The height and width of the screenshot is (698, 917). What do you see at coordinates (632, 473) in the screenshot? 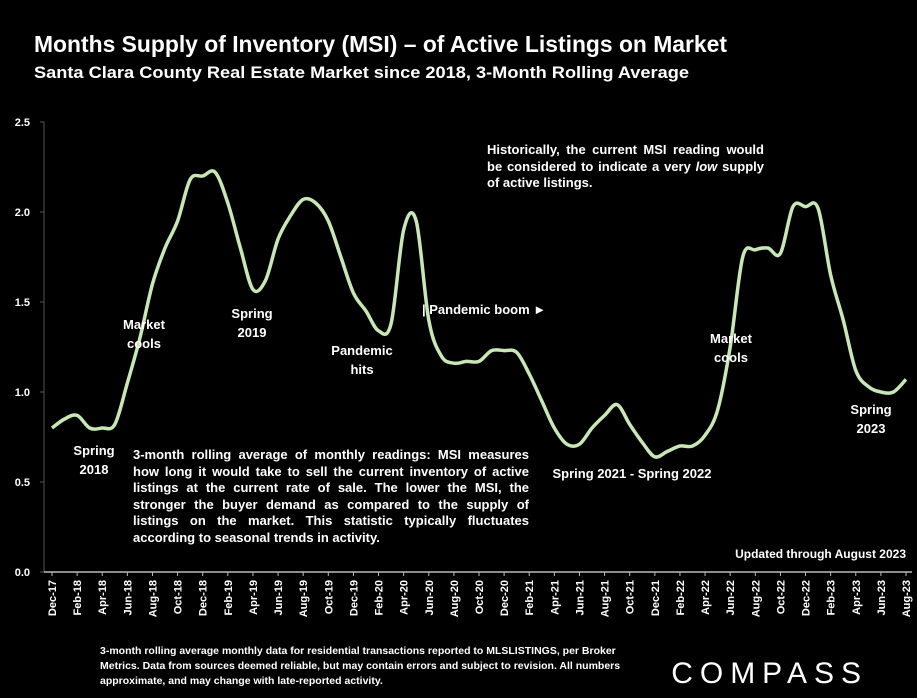
I see `annotation: Spring 2021 - Spring 2022` at bounding box center [632, 473].